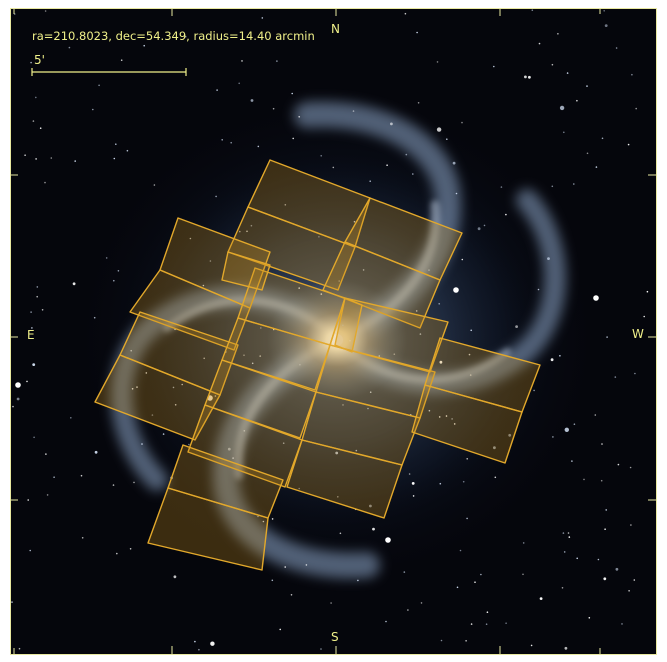 The image size is (667, 662). What do you see at coordinates (335, 29) in the screenshot?
I see `compass-north-label: N` at bounding box center [335, 29].